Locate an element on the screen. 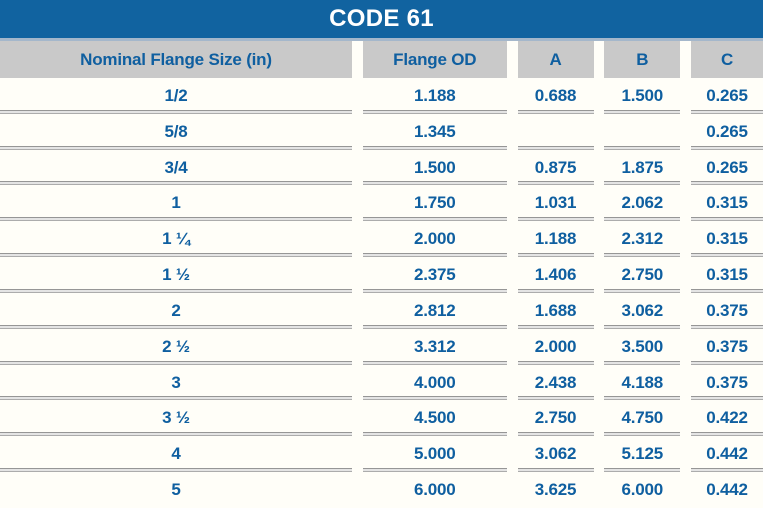 This screenshot has width=763, height=508. table-cell: 0.688 is located at coordinates (555, 96).